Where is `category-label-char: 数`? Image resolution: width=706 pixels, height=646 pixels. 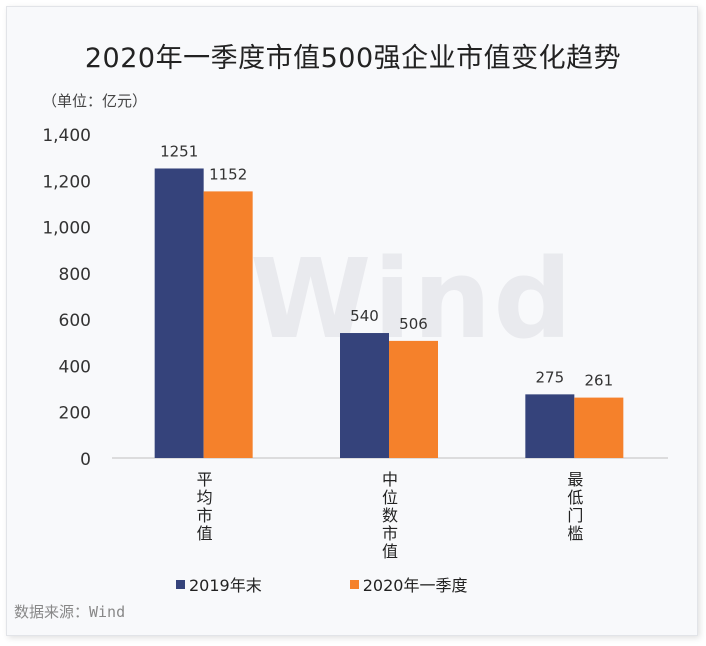 category-label-char: 数 is located at coordinates (390, 515).